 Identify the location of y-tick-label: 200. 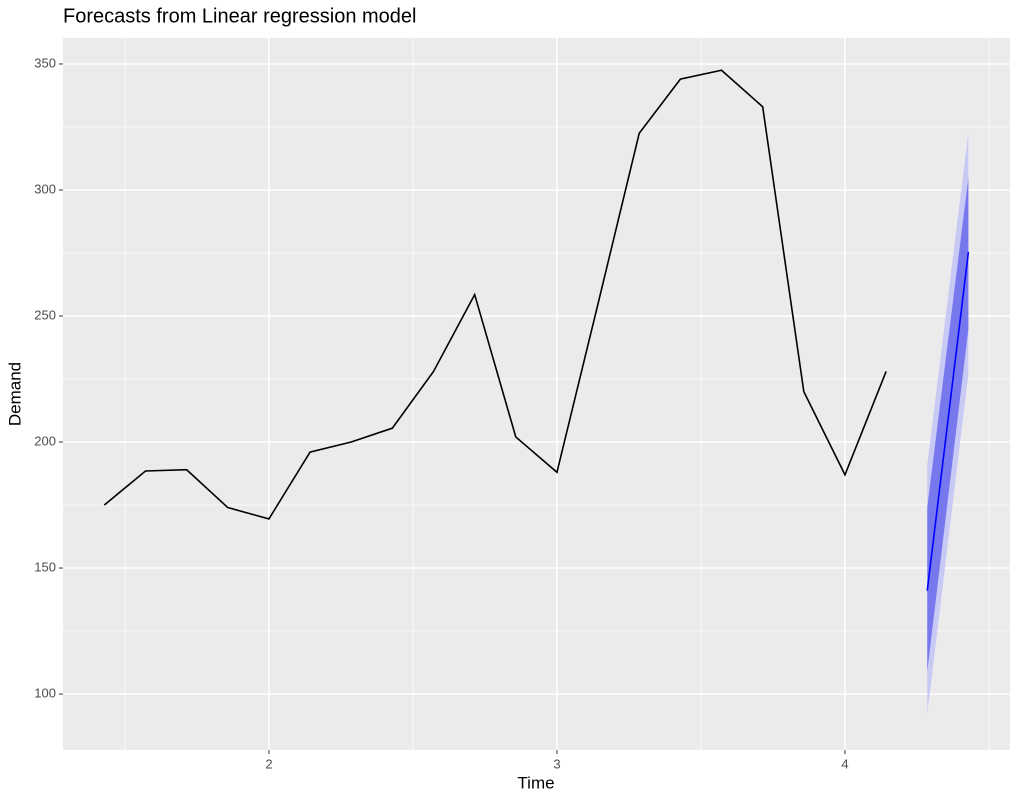
(45, 440).